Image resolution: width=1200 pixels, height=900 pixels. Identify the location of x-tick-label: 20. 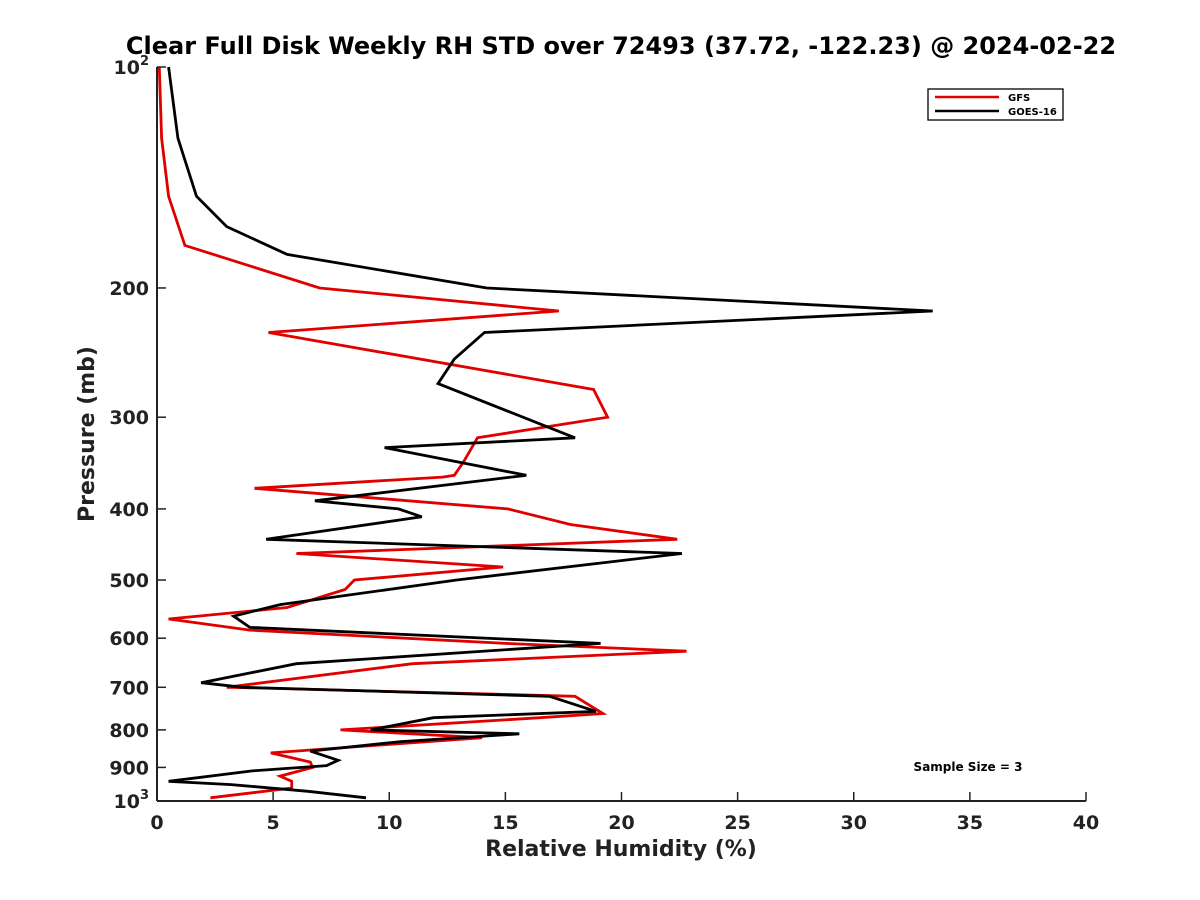
(621, 823).